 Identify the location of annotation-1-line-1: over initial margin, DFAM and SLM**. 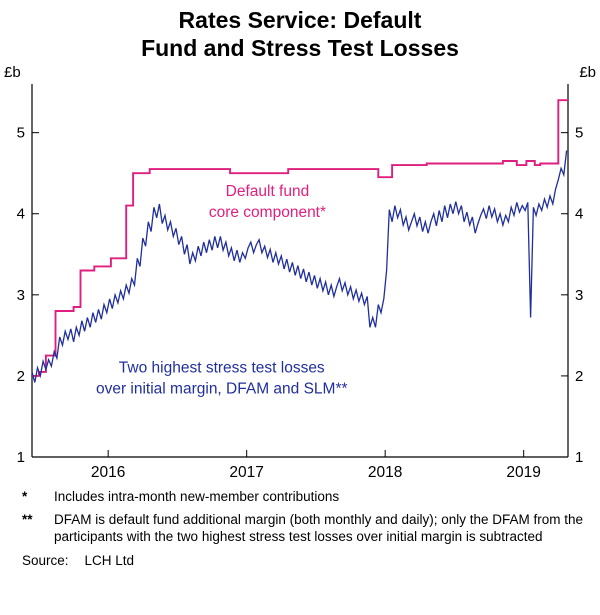
(222, 389).